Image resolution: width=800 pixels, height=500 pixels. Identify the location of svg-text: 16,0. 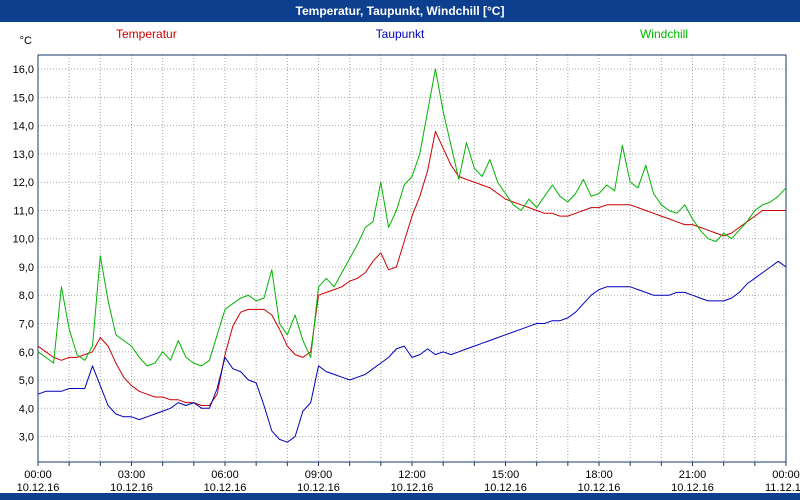
(23, 70).